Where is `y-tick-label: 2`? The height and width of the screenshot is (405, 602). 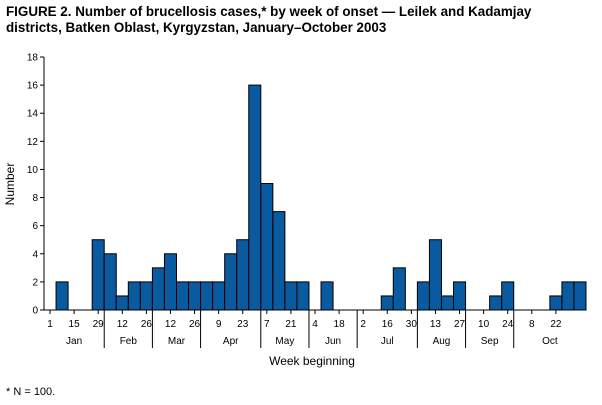
y-tick-label: 2 is located at coordinates (35, 282).